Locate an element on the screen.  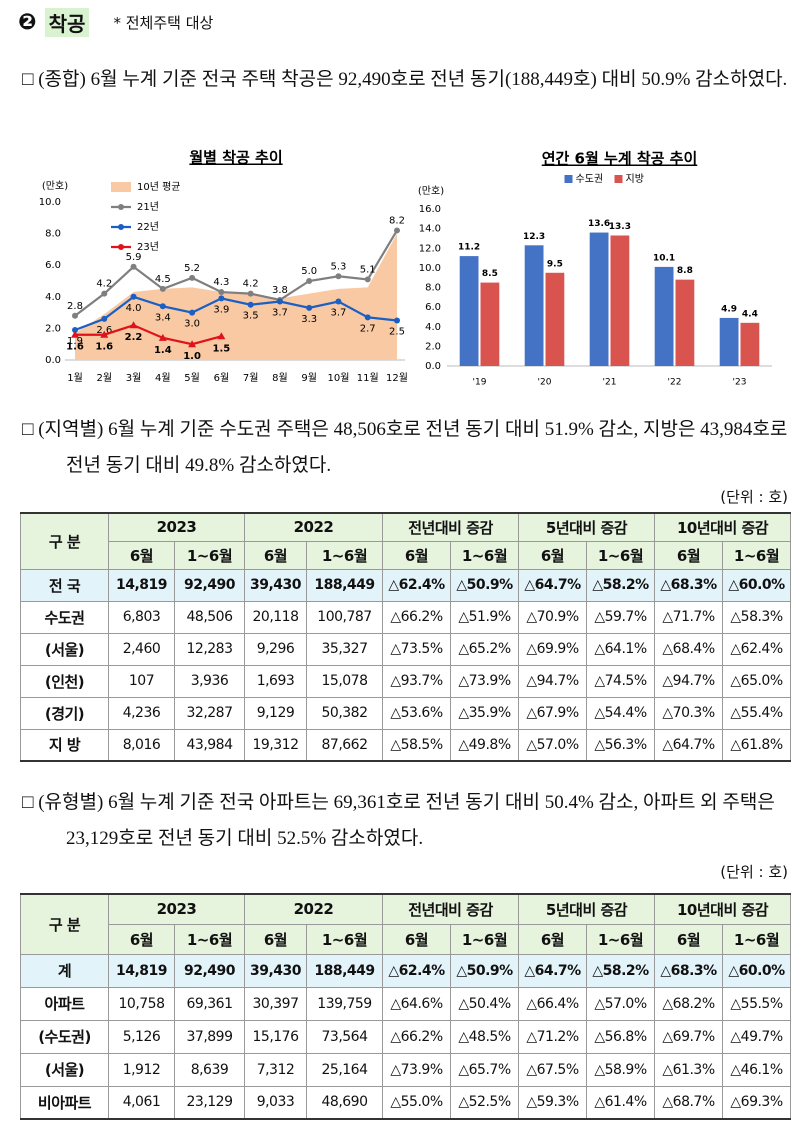
table-cell: △69.3% is located at coordinates (757, 1102).